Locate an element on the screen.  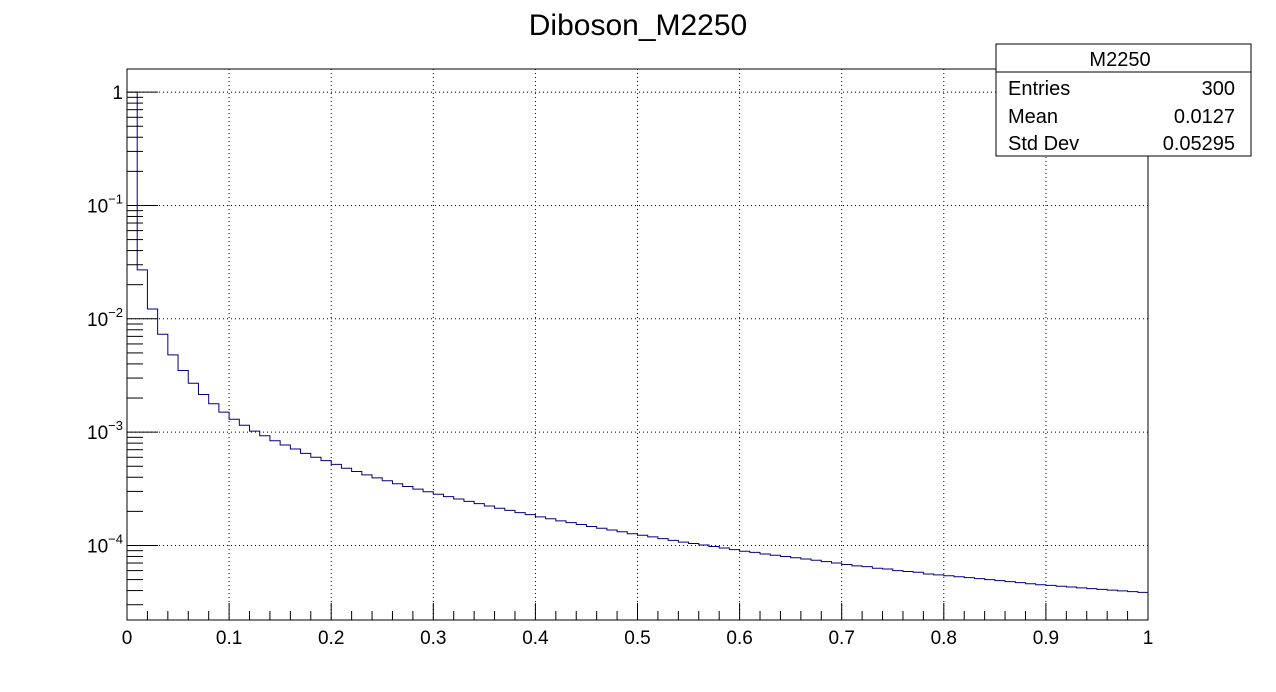
stats-stddev-label: Std Dev is located at coordinates (1043, 144).